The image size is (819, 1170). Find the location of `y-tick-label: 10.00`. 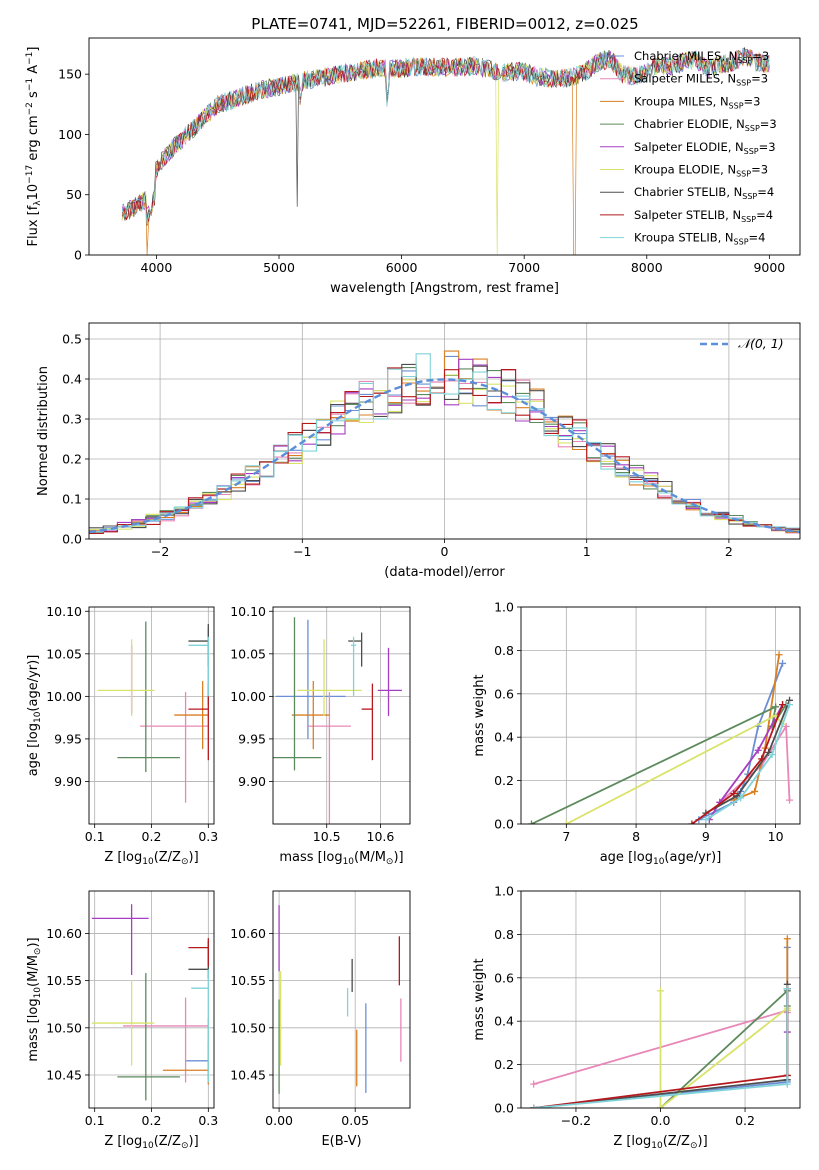

y-tick-label: 10.00 is located at coordinates (64, 696).